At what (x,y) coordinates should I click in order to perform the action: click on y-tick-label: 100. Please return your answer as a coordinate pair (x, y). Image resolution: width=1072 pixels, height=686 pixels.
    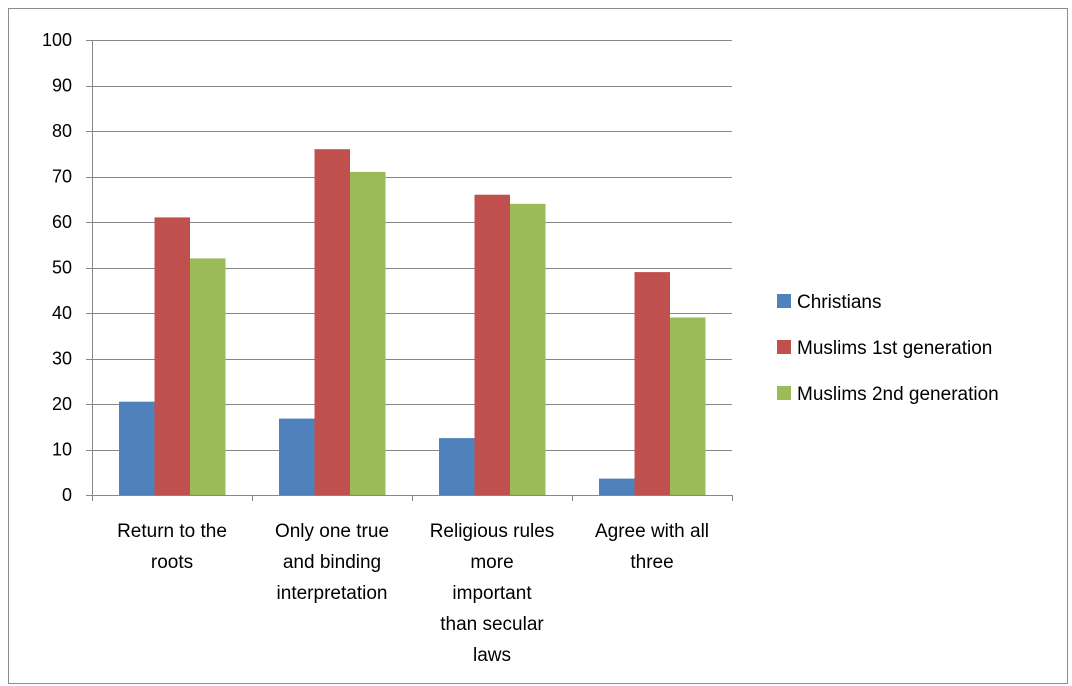
    Looking at the image, I should click on (57, 40).